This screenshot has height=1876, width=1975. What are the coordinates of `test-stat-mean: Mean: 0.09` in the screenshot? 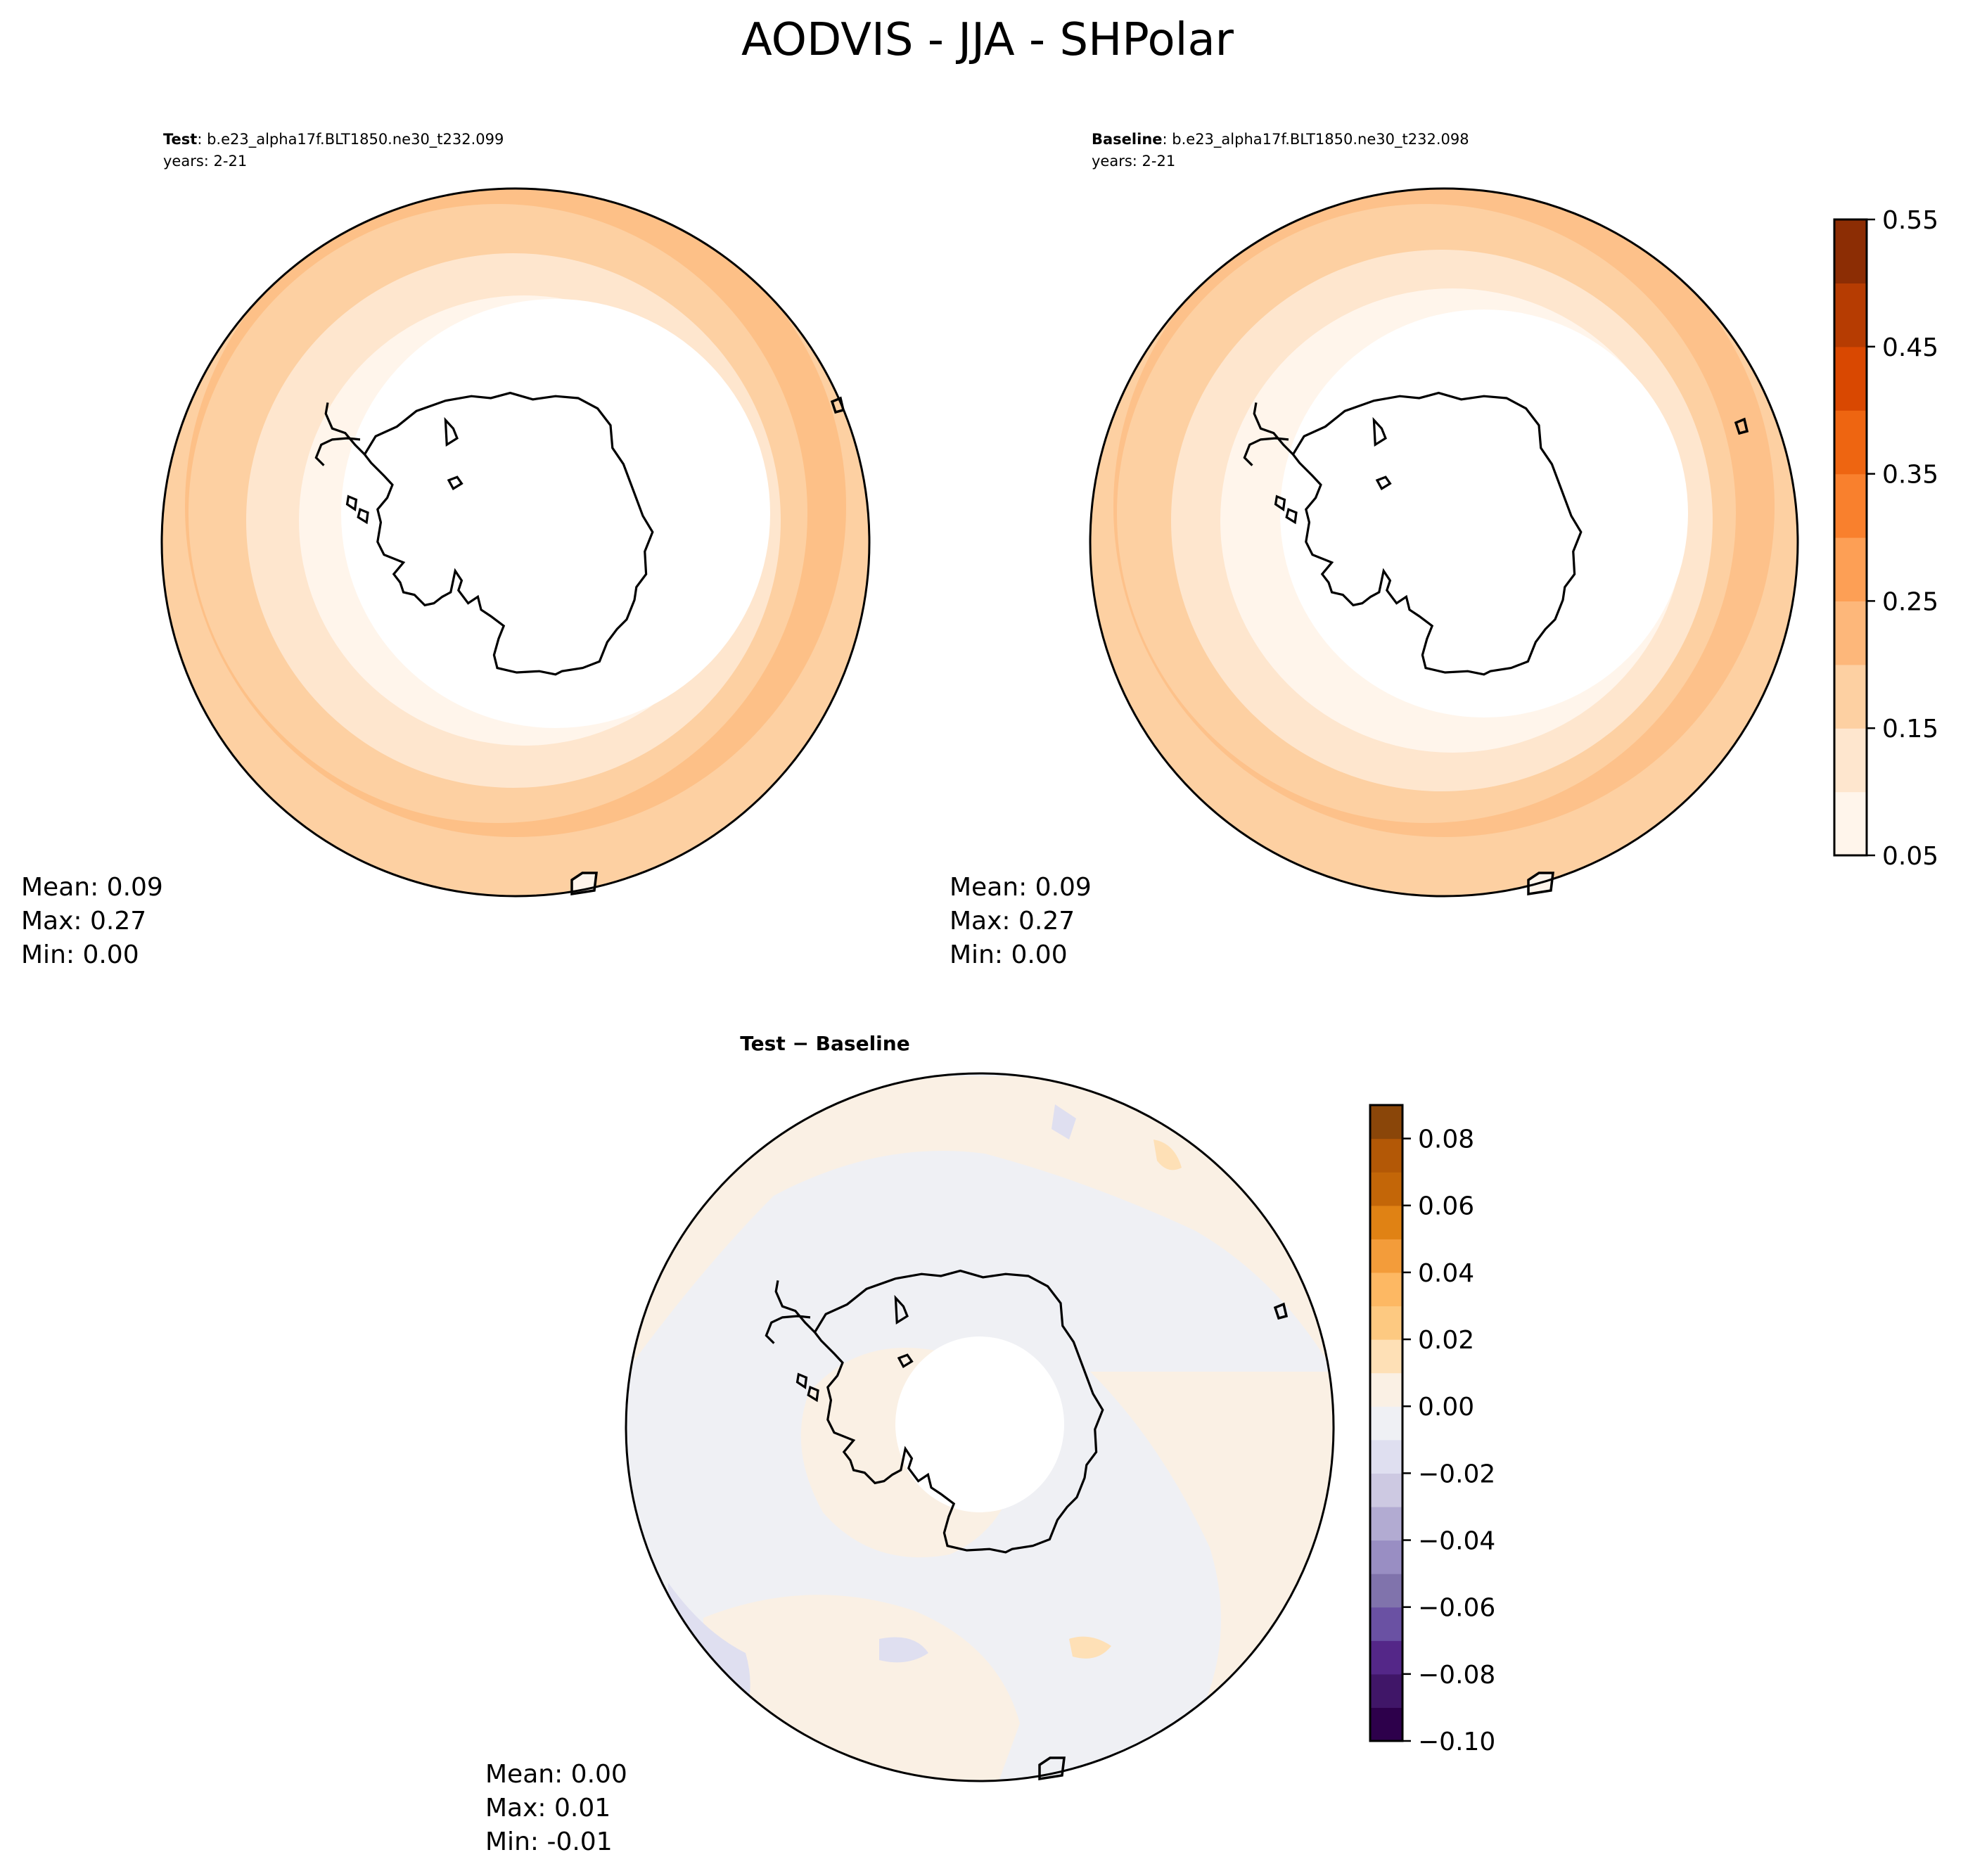 It's located at (92, 888).